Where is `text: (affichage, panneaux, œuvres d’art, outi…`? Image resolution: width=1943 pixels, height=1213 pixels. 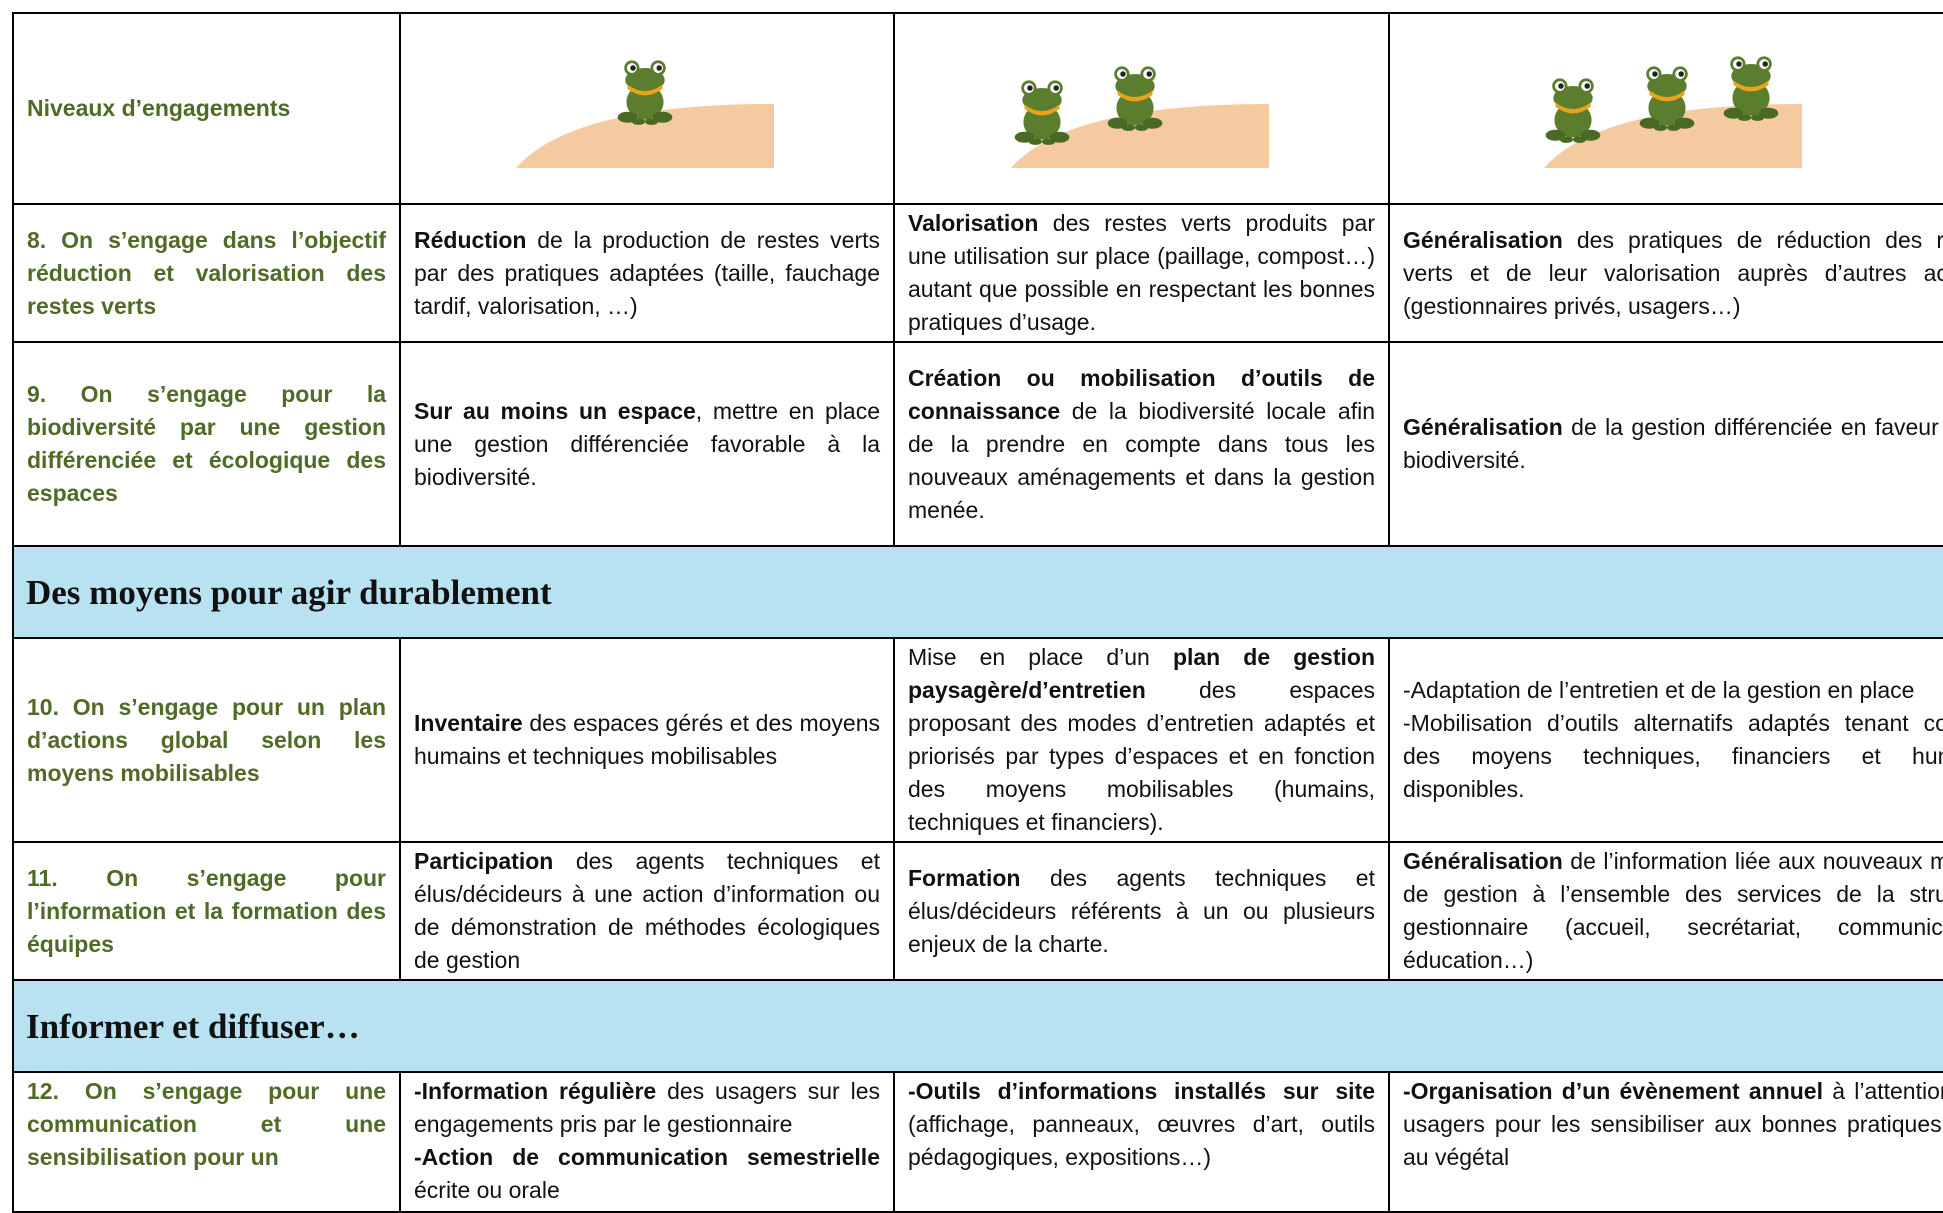
text: (affichage, panneaux, œuvres d’art, outi… is located at coordinates (1141, 1140).